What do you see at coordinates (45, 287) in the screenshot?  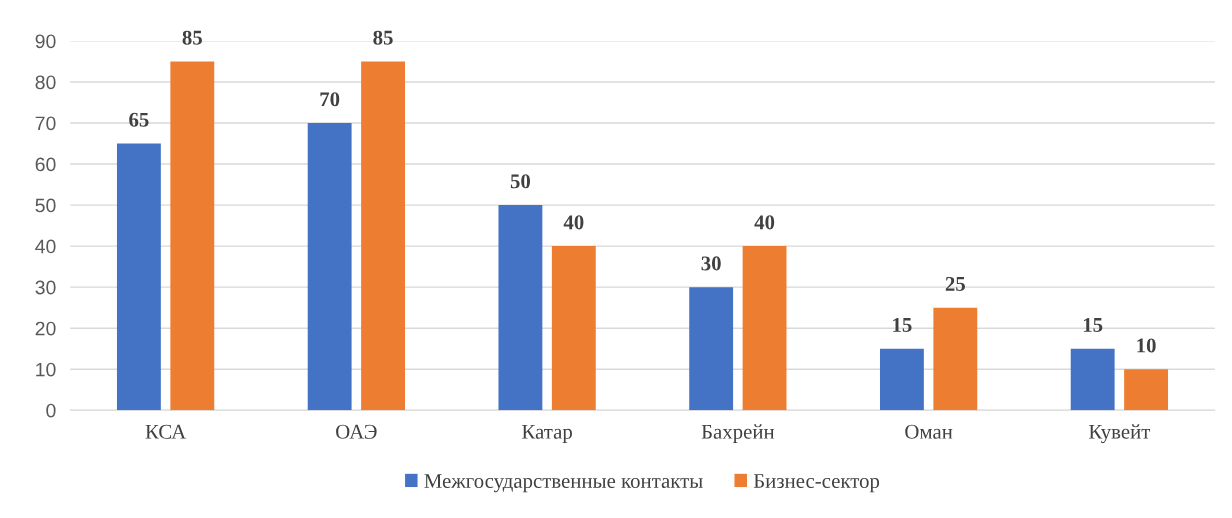 I see `y-tick-label: 30` at bounding box center [45, 287].